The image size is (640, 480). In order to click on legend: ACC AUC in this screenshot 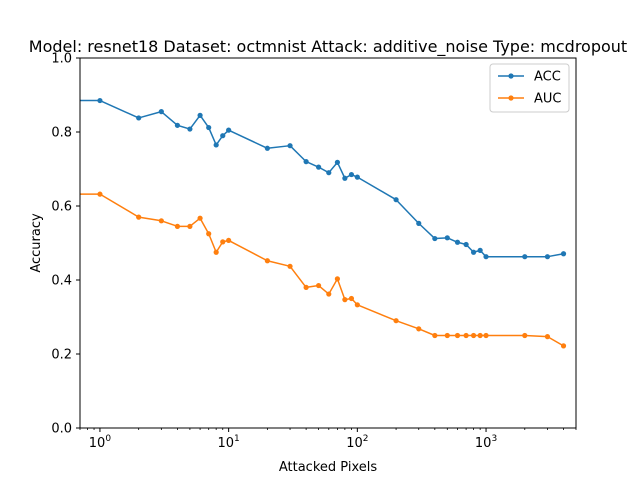, I will do `click(529, 88)`.